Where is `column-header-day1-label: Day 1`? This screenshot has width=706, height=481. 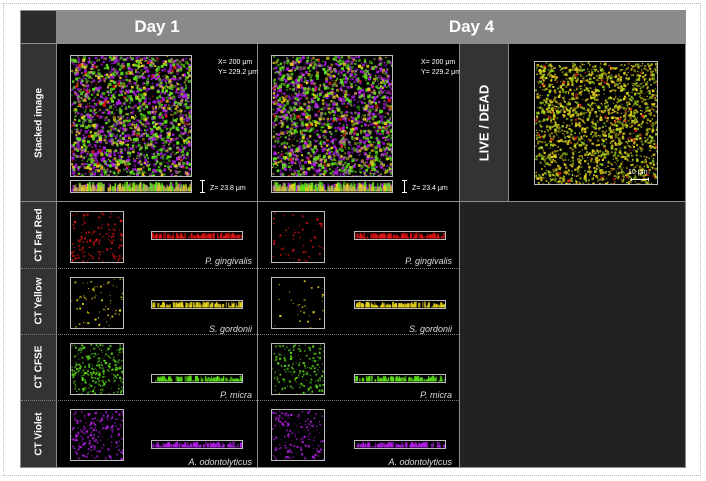 column-header-day1-label: Day 1 is located at coordinates (157, 26).